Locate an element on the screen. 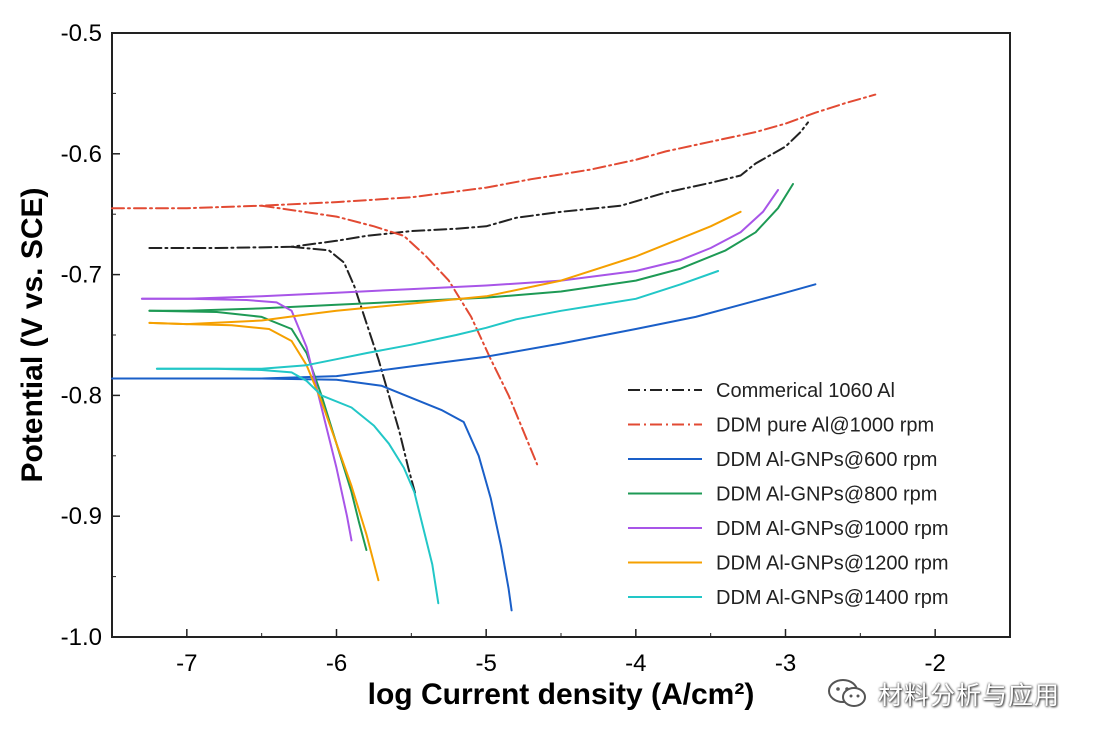 This screenshot has width=1098, height=742. series-line-3-cathodic is located at coordinates (386, 494).